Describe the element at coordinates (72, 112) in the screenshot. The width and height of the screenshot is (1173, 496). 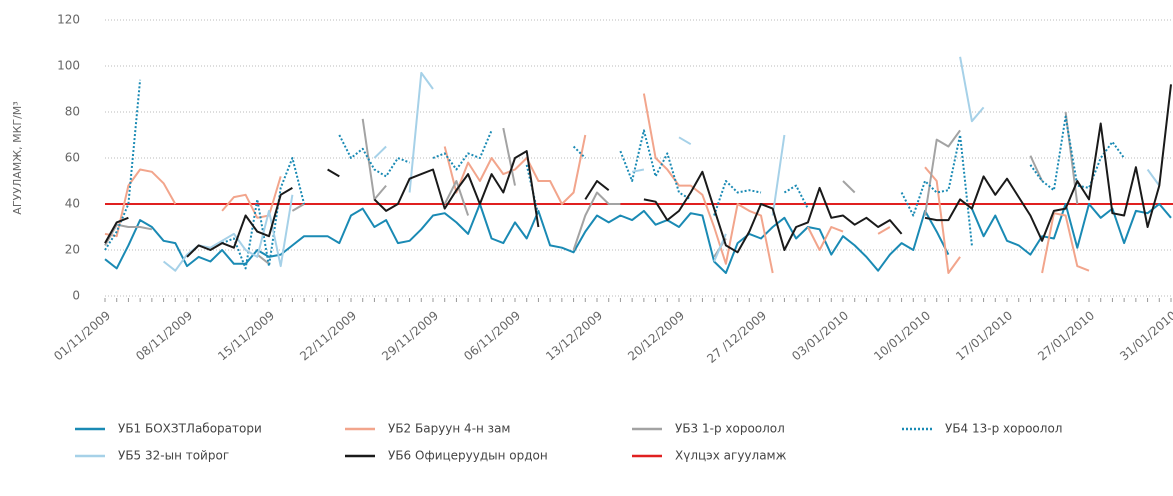
I see `y-tick-label: 80` at that location.